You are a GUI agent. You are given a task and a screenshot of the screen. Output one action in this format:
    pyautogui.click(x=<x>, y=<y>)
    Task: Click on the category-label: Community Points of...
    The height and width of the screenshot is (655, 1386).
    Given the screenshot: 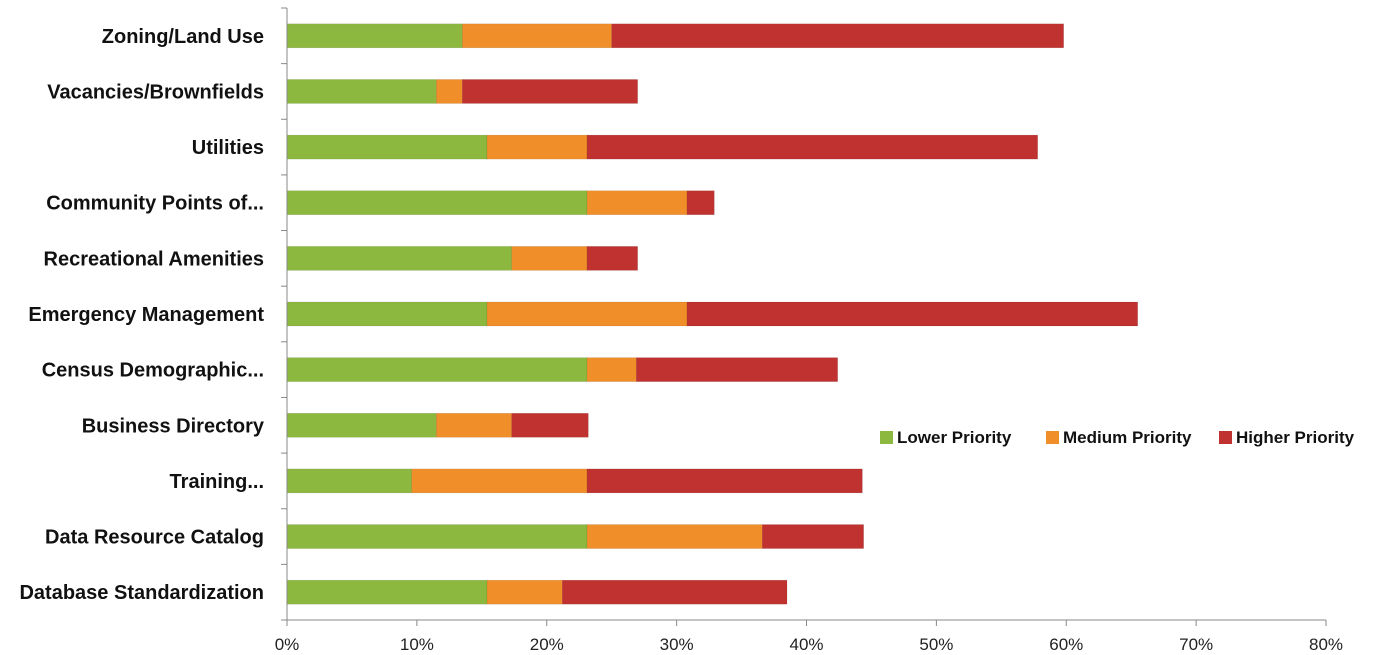 What is the action you would take?
    pyautogui.click(x=155, y=204)
    